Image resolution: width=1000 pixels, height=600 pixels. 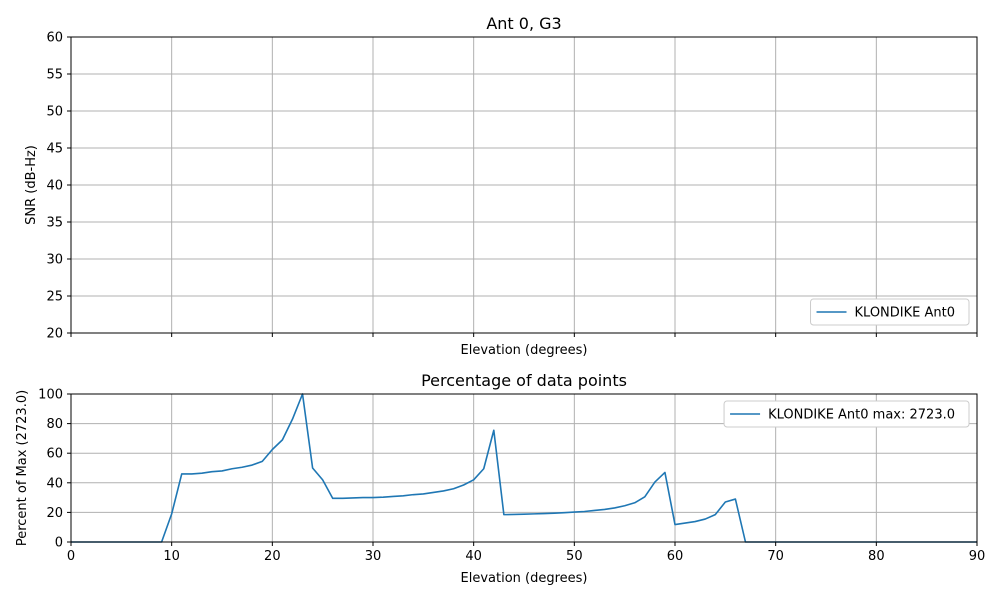 I want to click on snr-legend: KLONDIKE Ant0, so click(x=890, y=312).